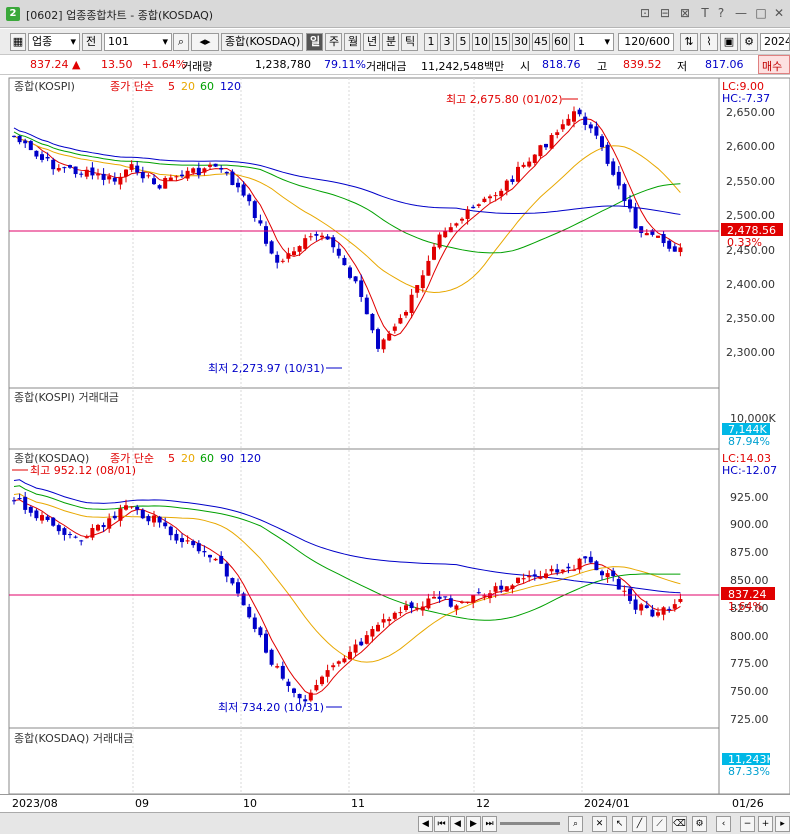  I want to click on count-input: 120/600, so click(646, 42).